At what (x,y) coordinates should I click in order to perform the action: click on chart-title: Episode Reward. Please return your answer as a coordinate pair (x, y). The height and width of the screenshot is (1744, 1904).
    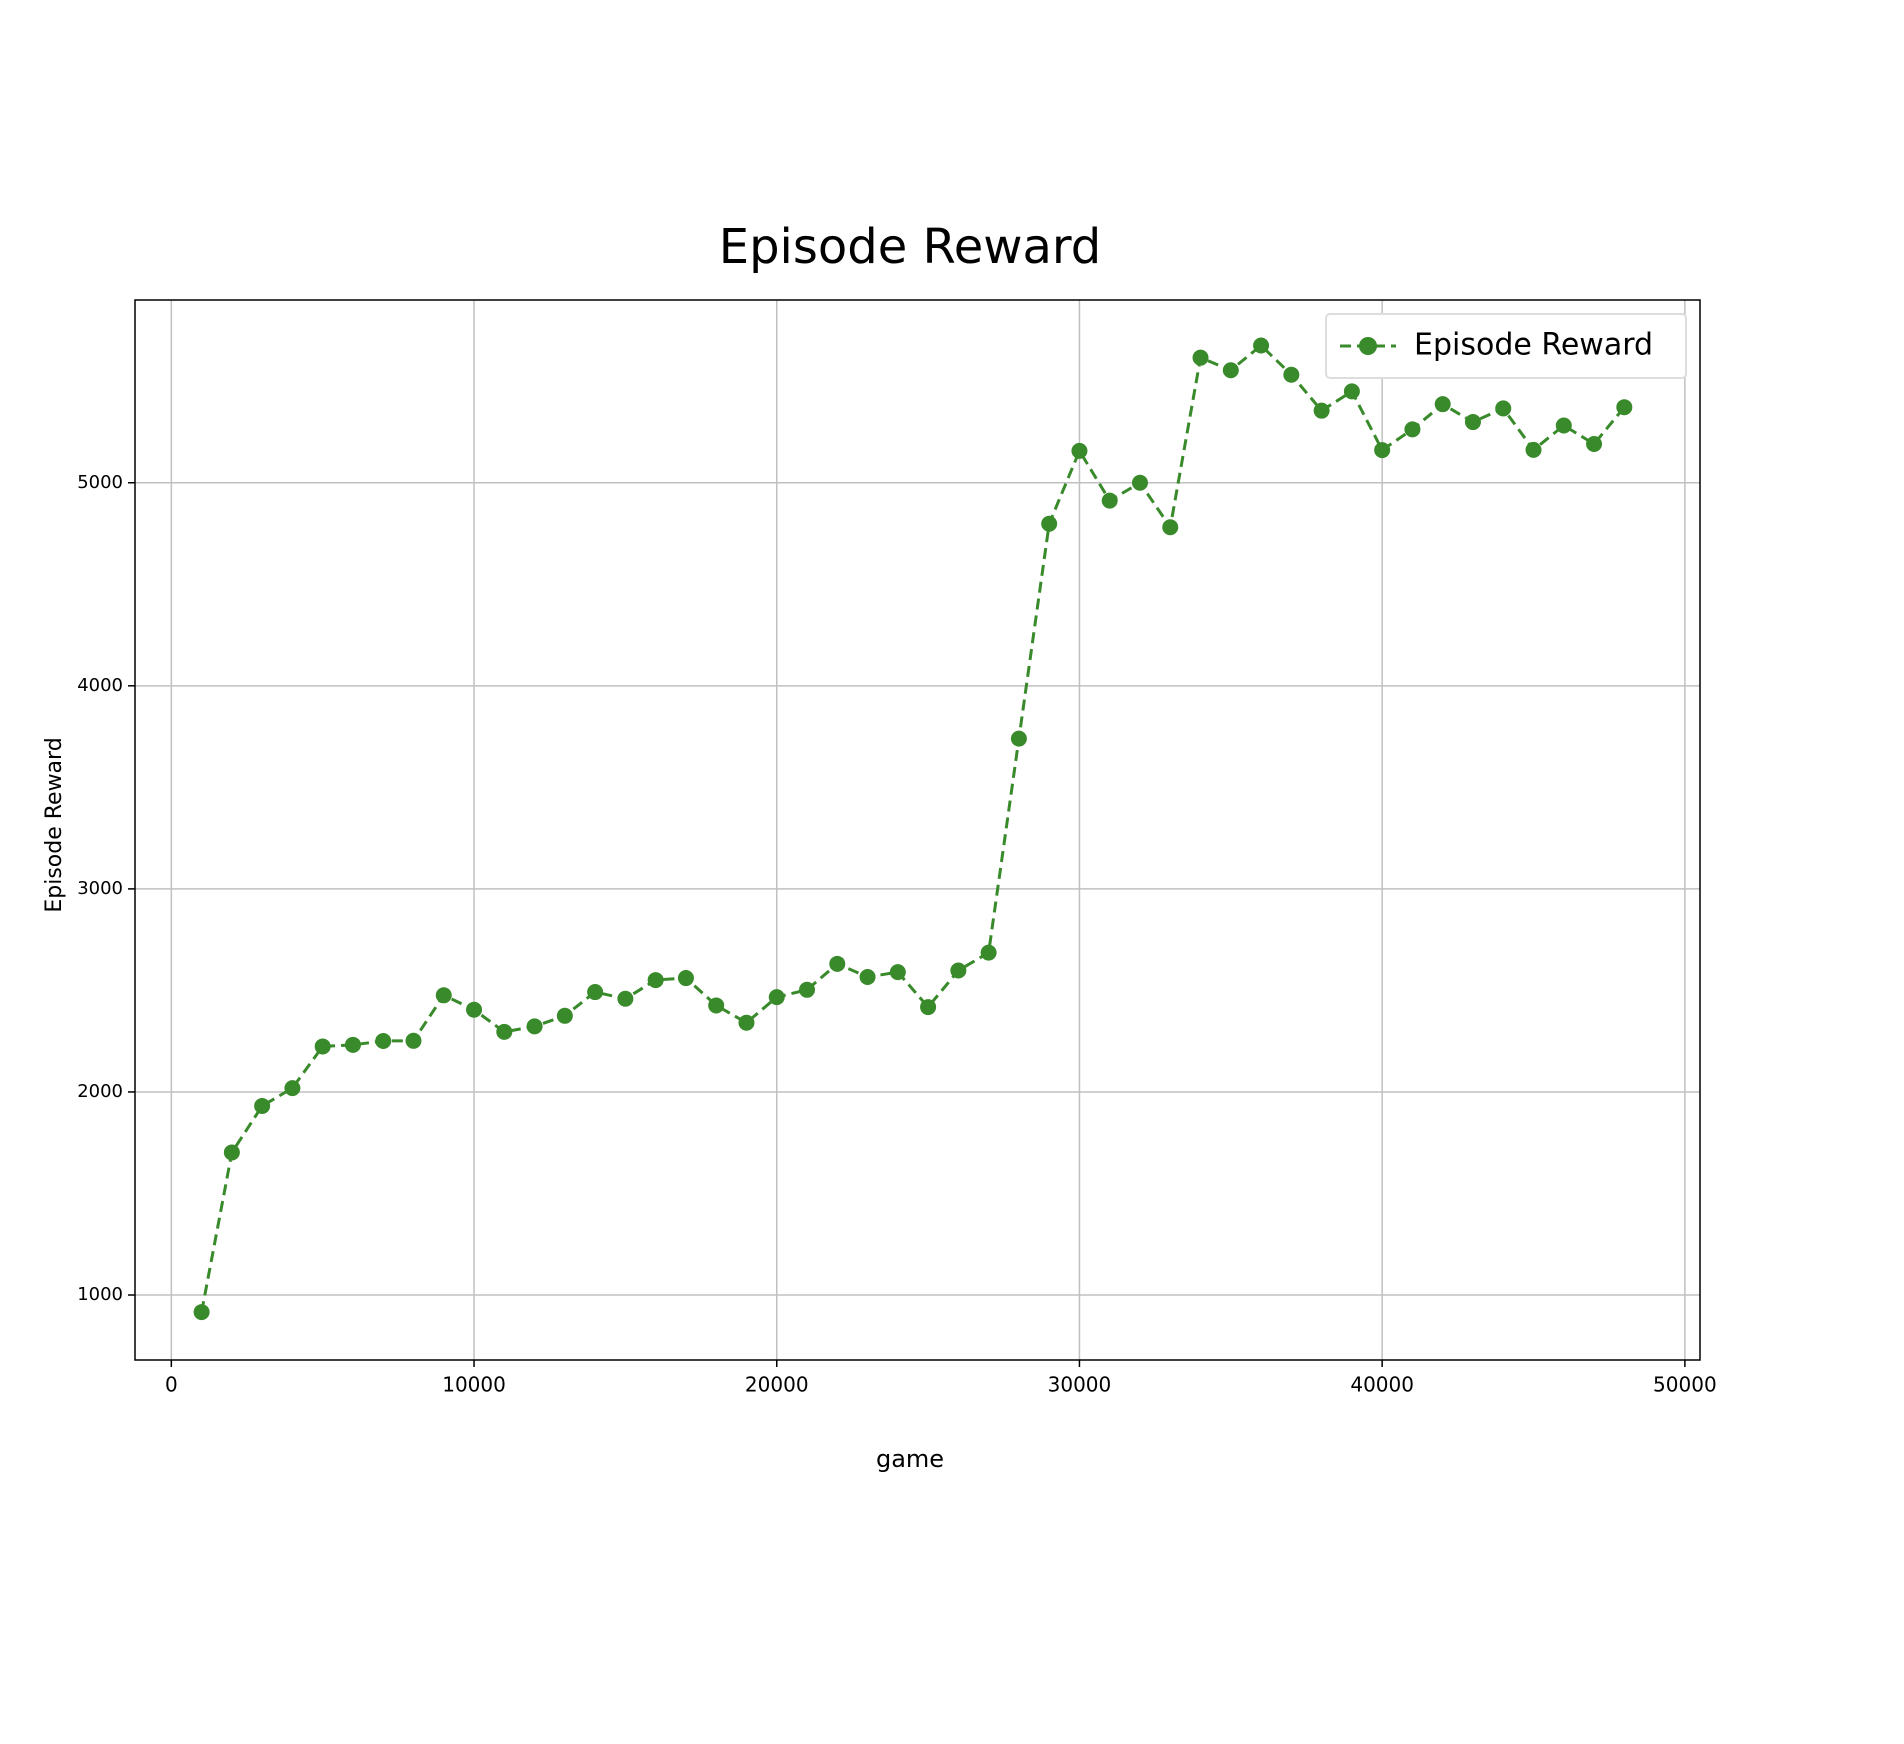
    Looking at the image, I should click on (910, 247).